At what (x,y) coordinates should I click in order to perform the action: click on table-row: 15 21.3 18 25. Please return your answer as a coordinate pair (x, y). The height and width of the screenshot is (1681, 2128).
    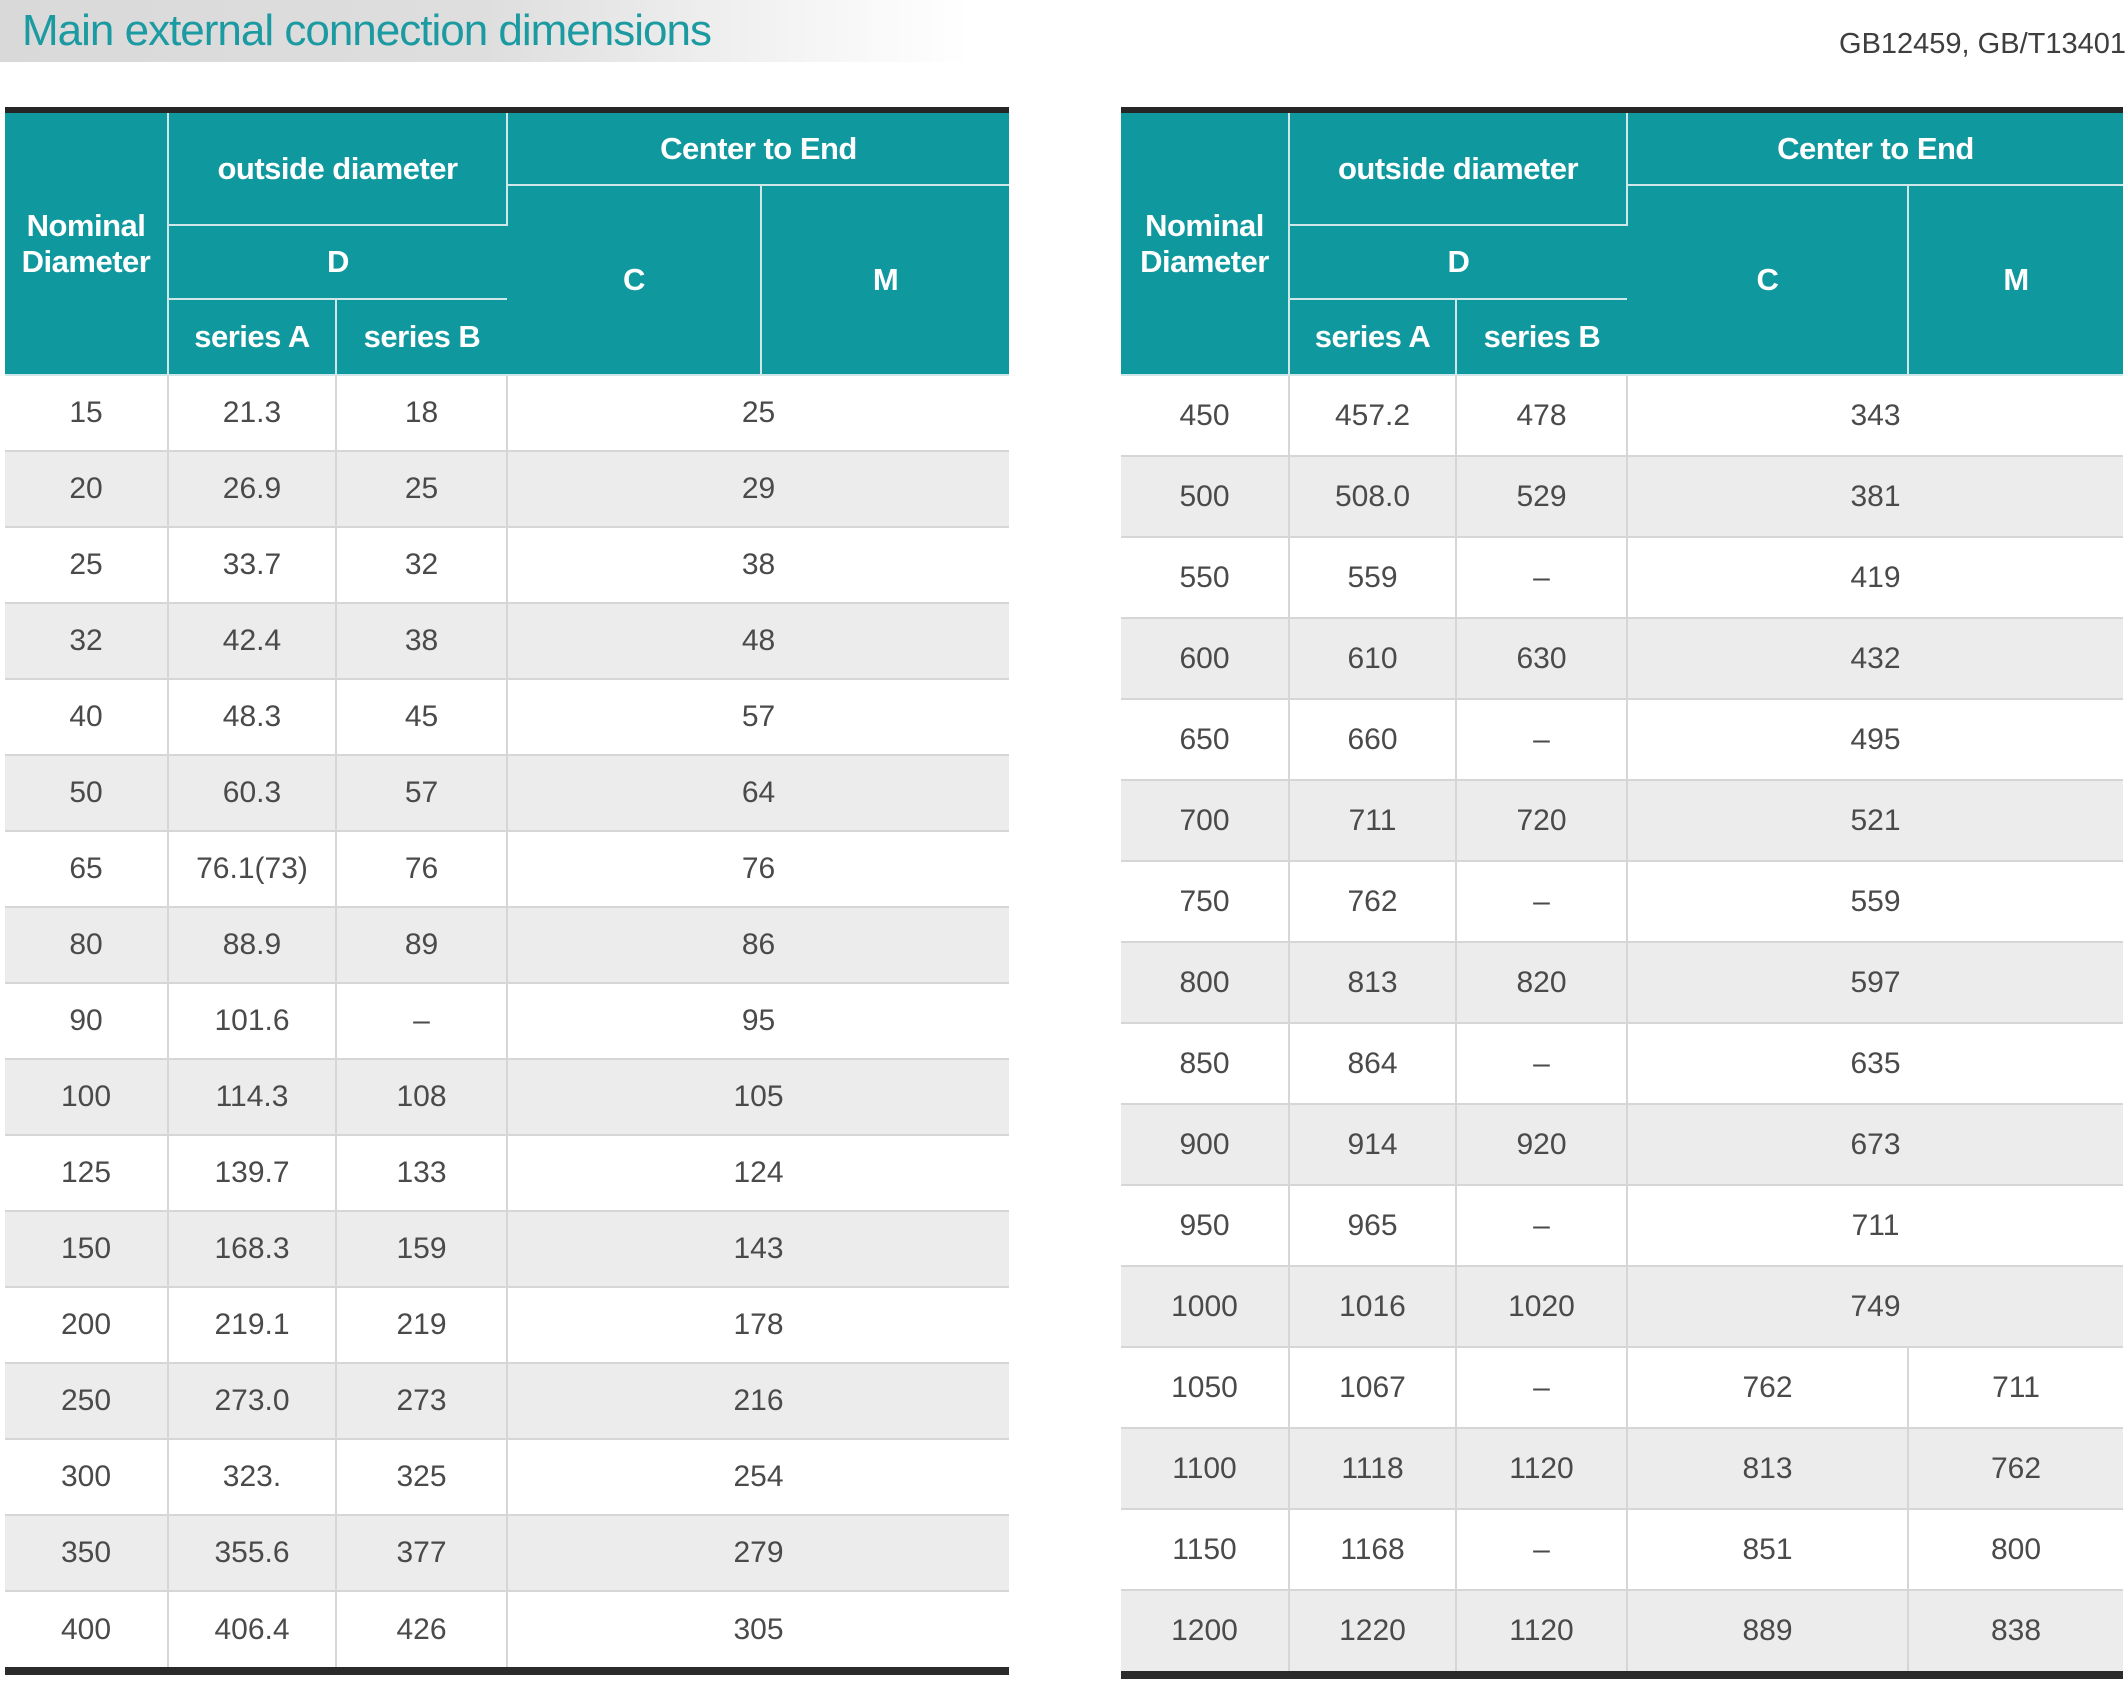
    Looking at the image, I should click on (507, 413).